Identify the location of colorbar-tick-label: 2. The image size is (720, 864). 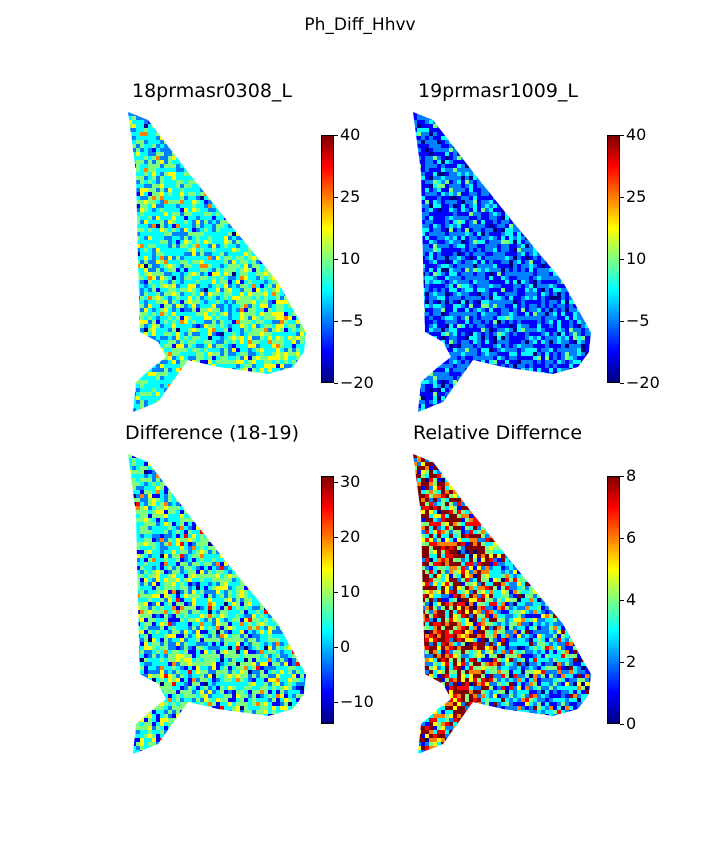
(631, 661).